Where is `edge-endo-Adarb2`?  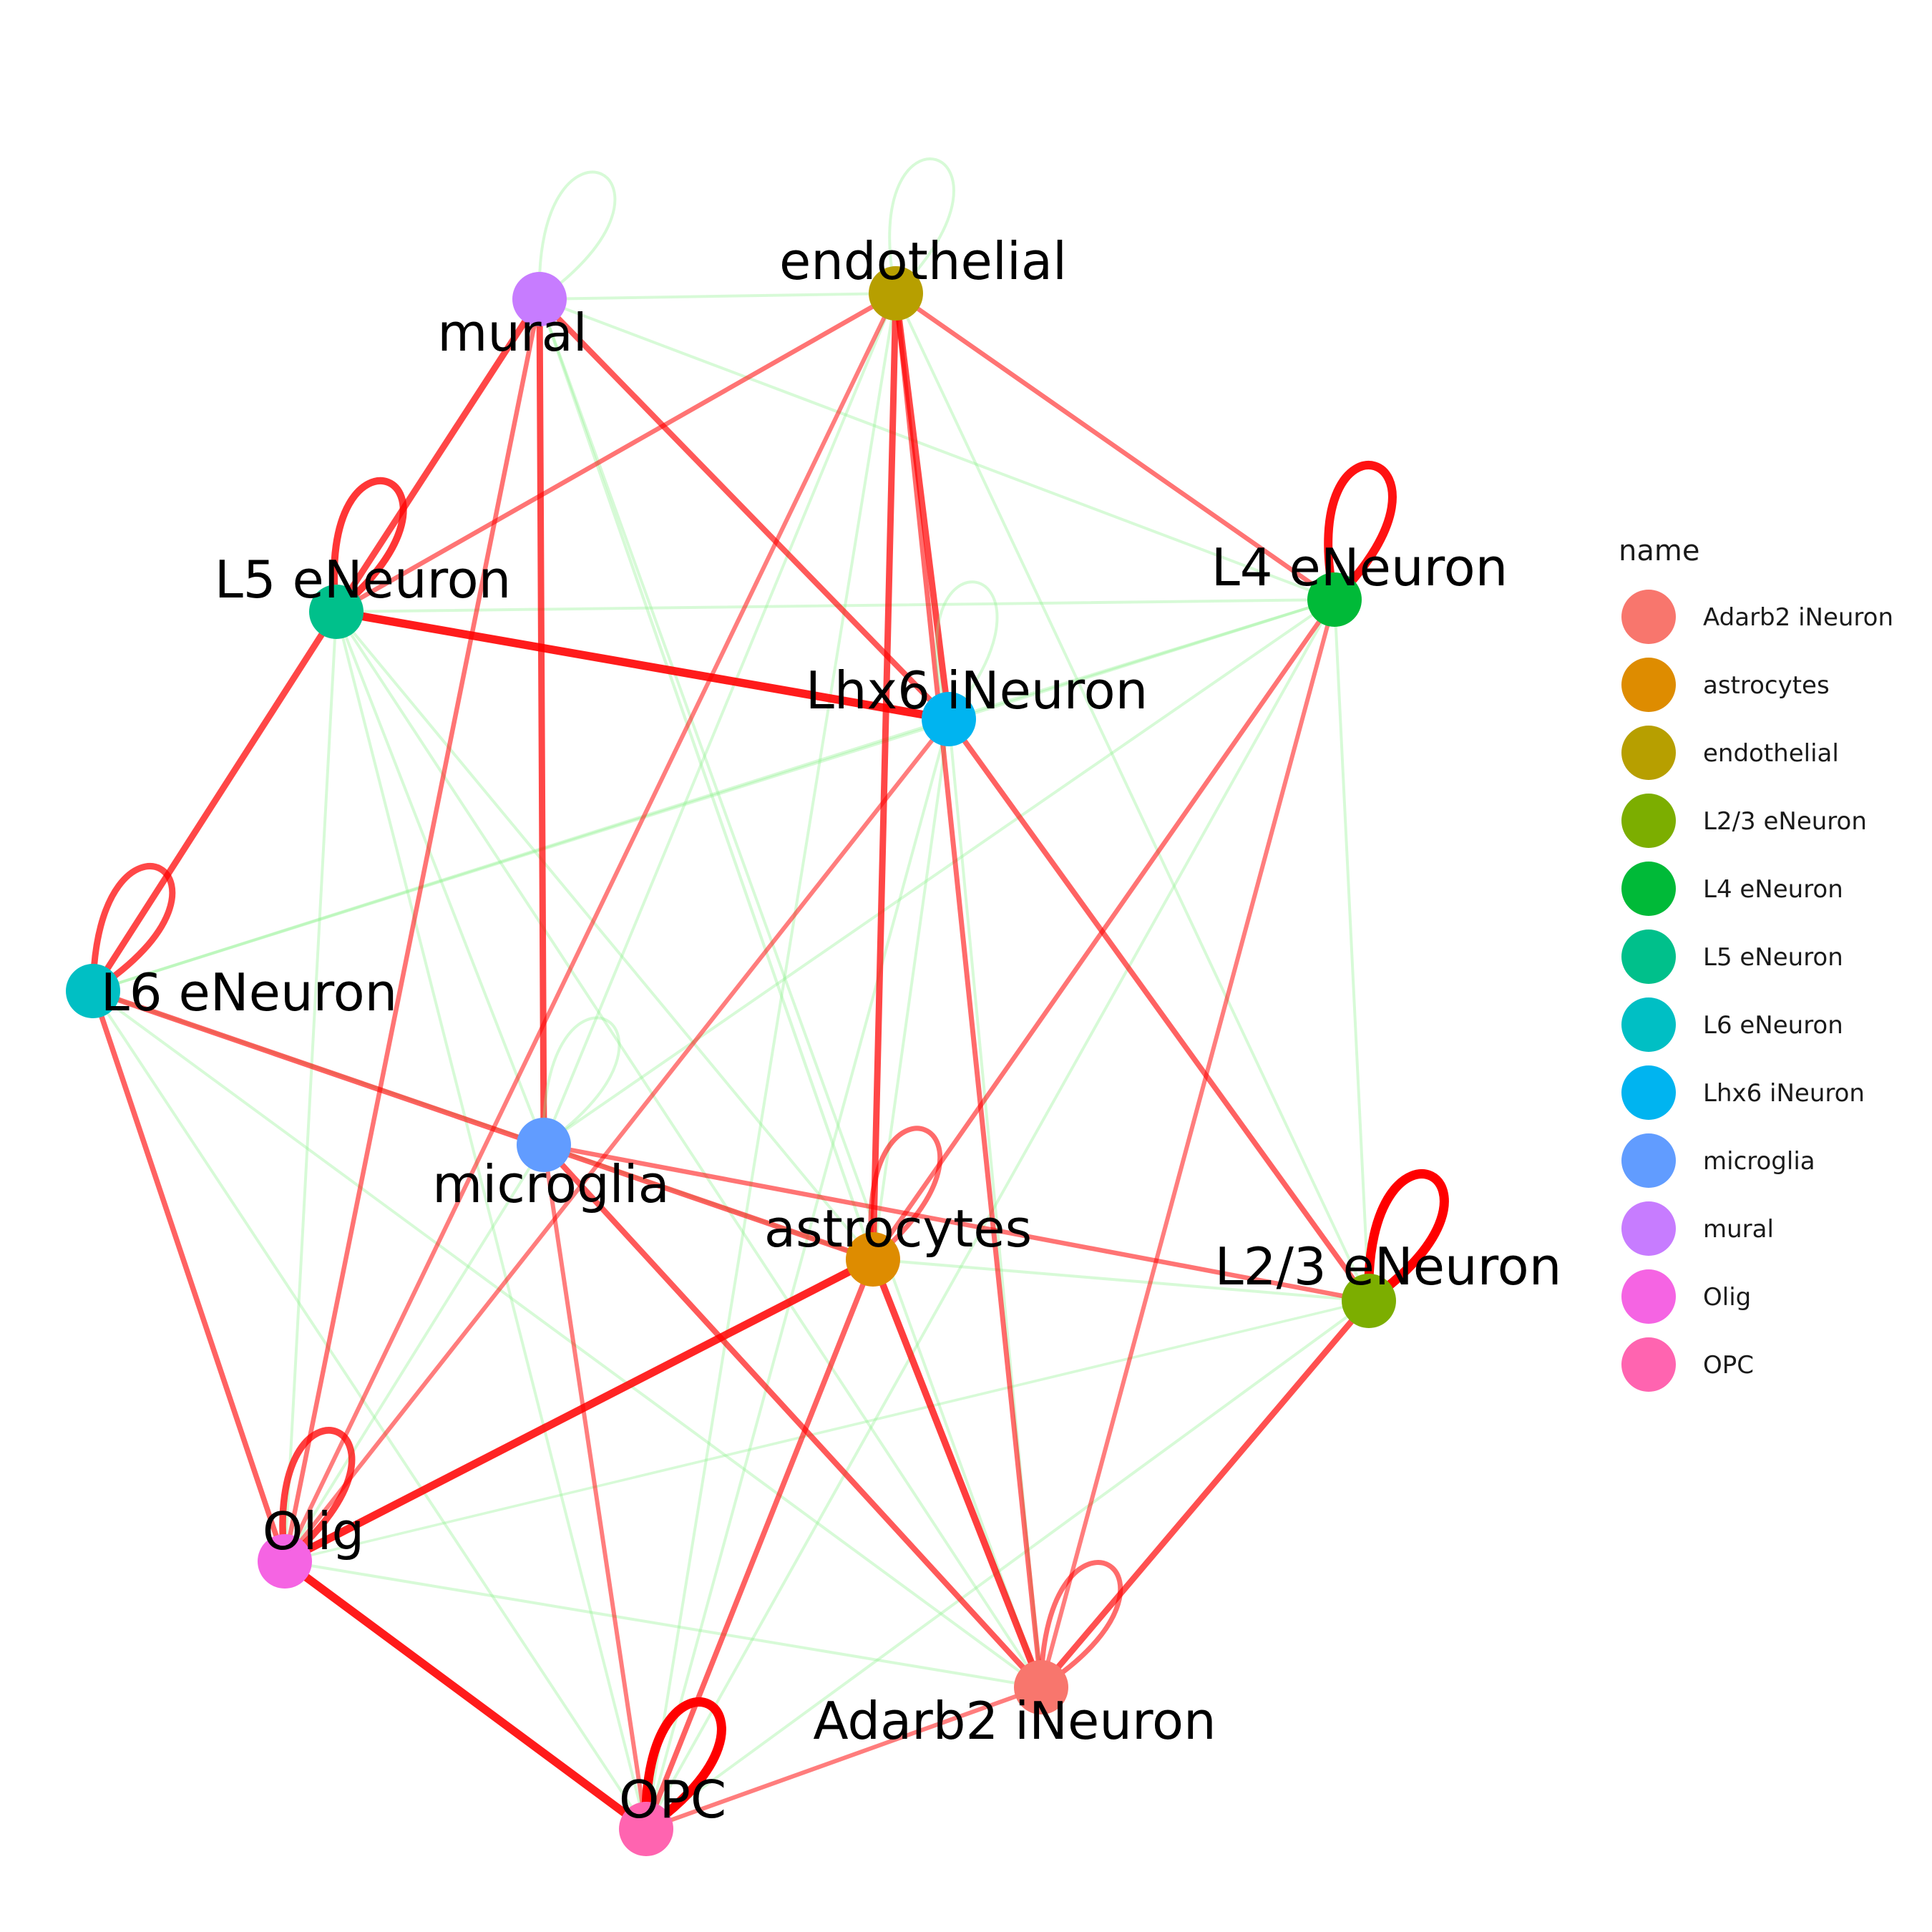 edge-endo-Adarb2 is located at coordinates (968, 990).